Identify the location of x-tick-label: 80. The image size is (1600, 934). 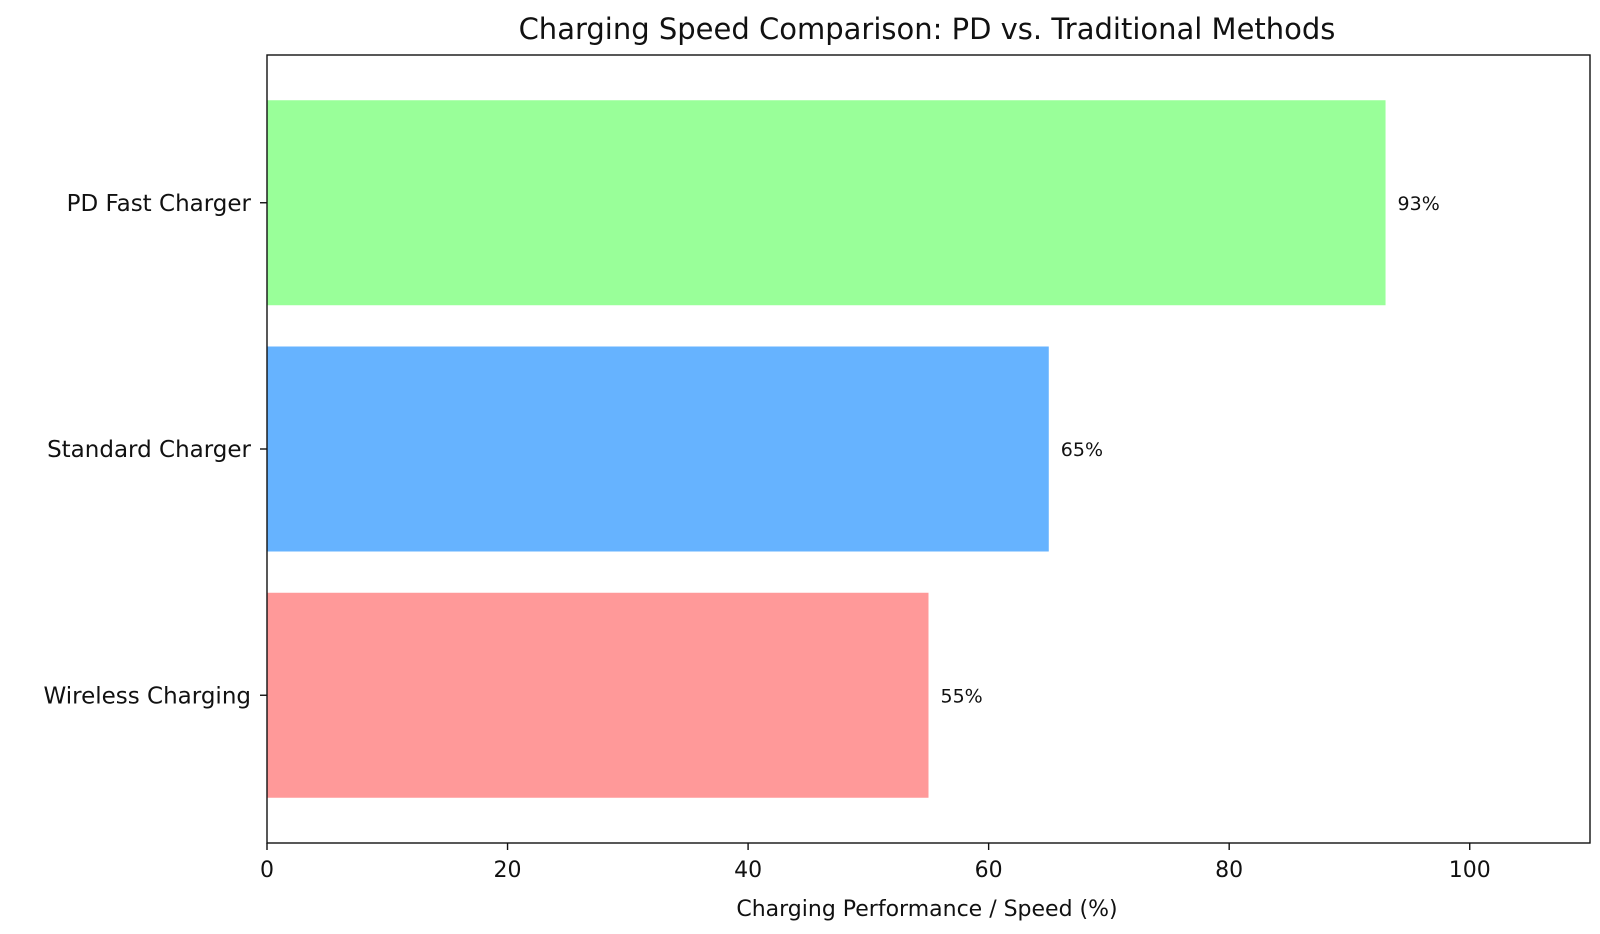
(1229, 870).